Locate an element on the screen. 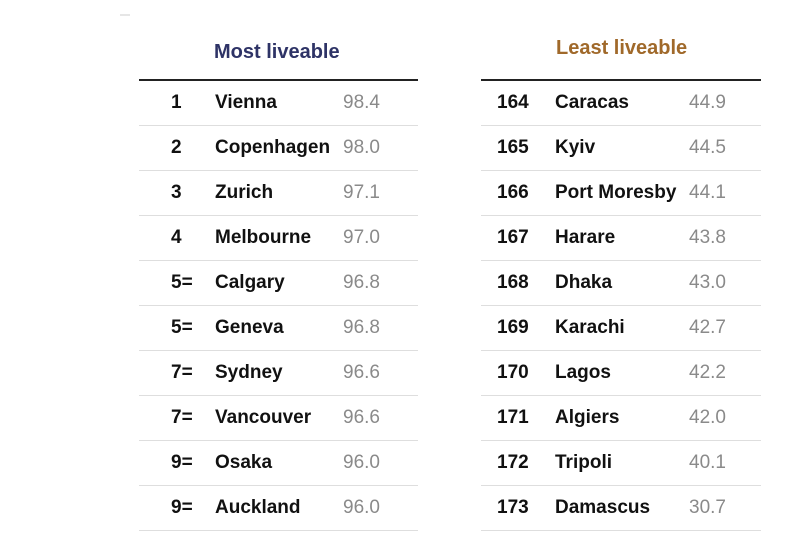  table-row: 171 Algiers 42.0 is located at coordinates (621, 418).